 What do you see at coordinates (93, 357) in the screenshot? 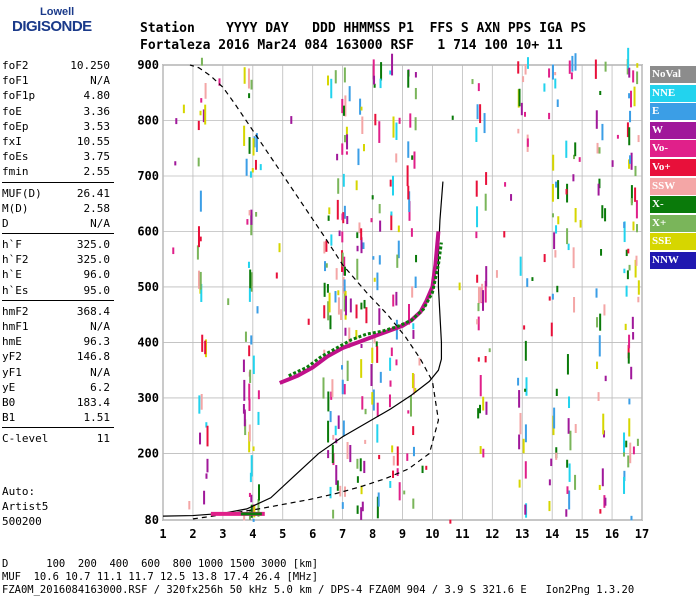
I see `param-value: 146.8` at bounding box center [93, 357].